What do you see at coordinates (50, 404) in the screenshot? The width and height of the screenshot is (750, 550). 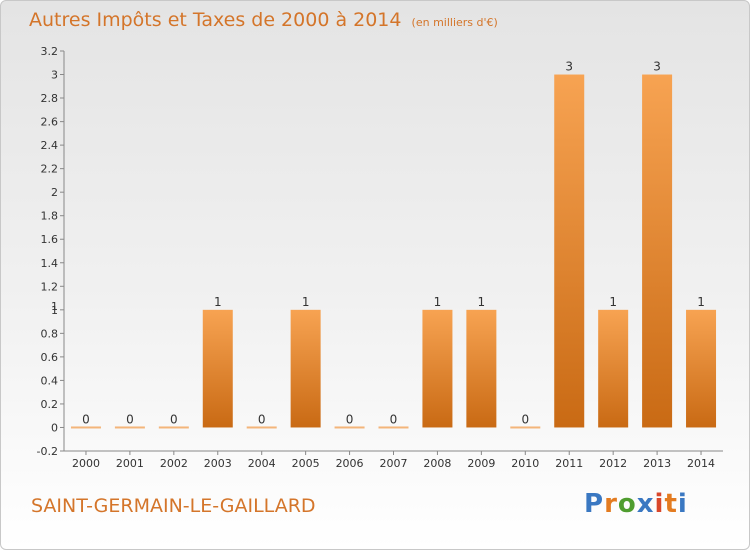 I see `y-tick-label: 0.2` at bounding box center [50, 404].